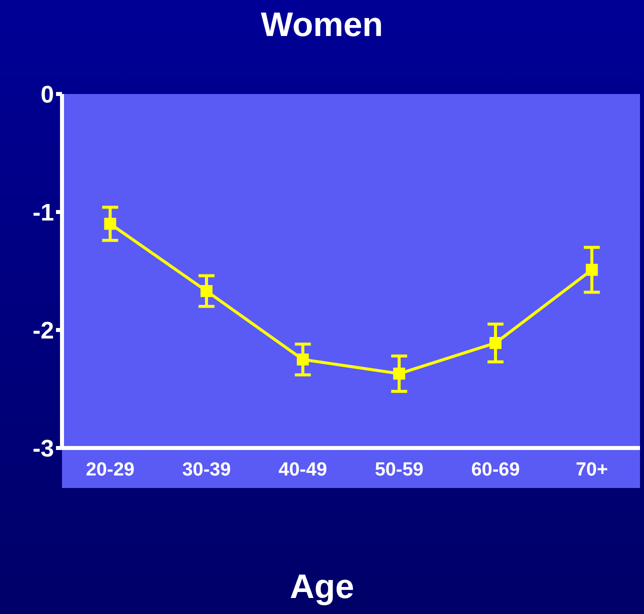  Describe the element at coordinates (43, 213) in the screenshot. I see `y-tick-label: -1` at that location.